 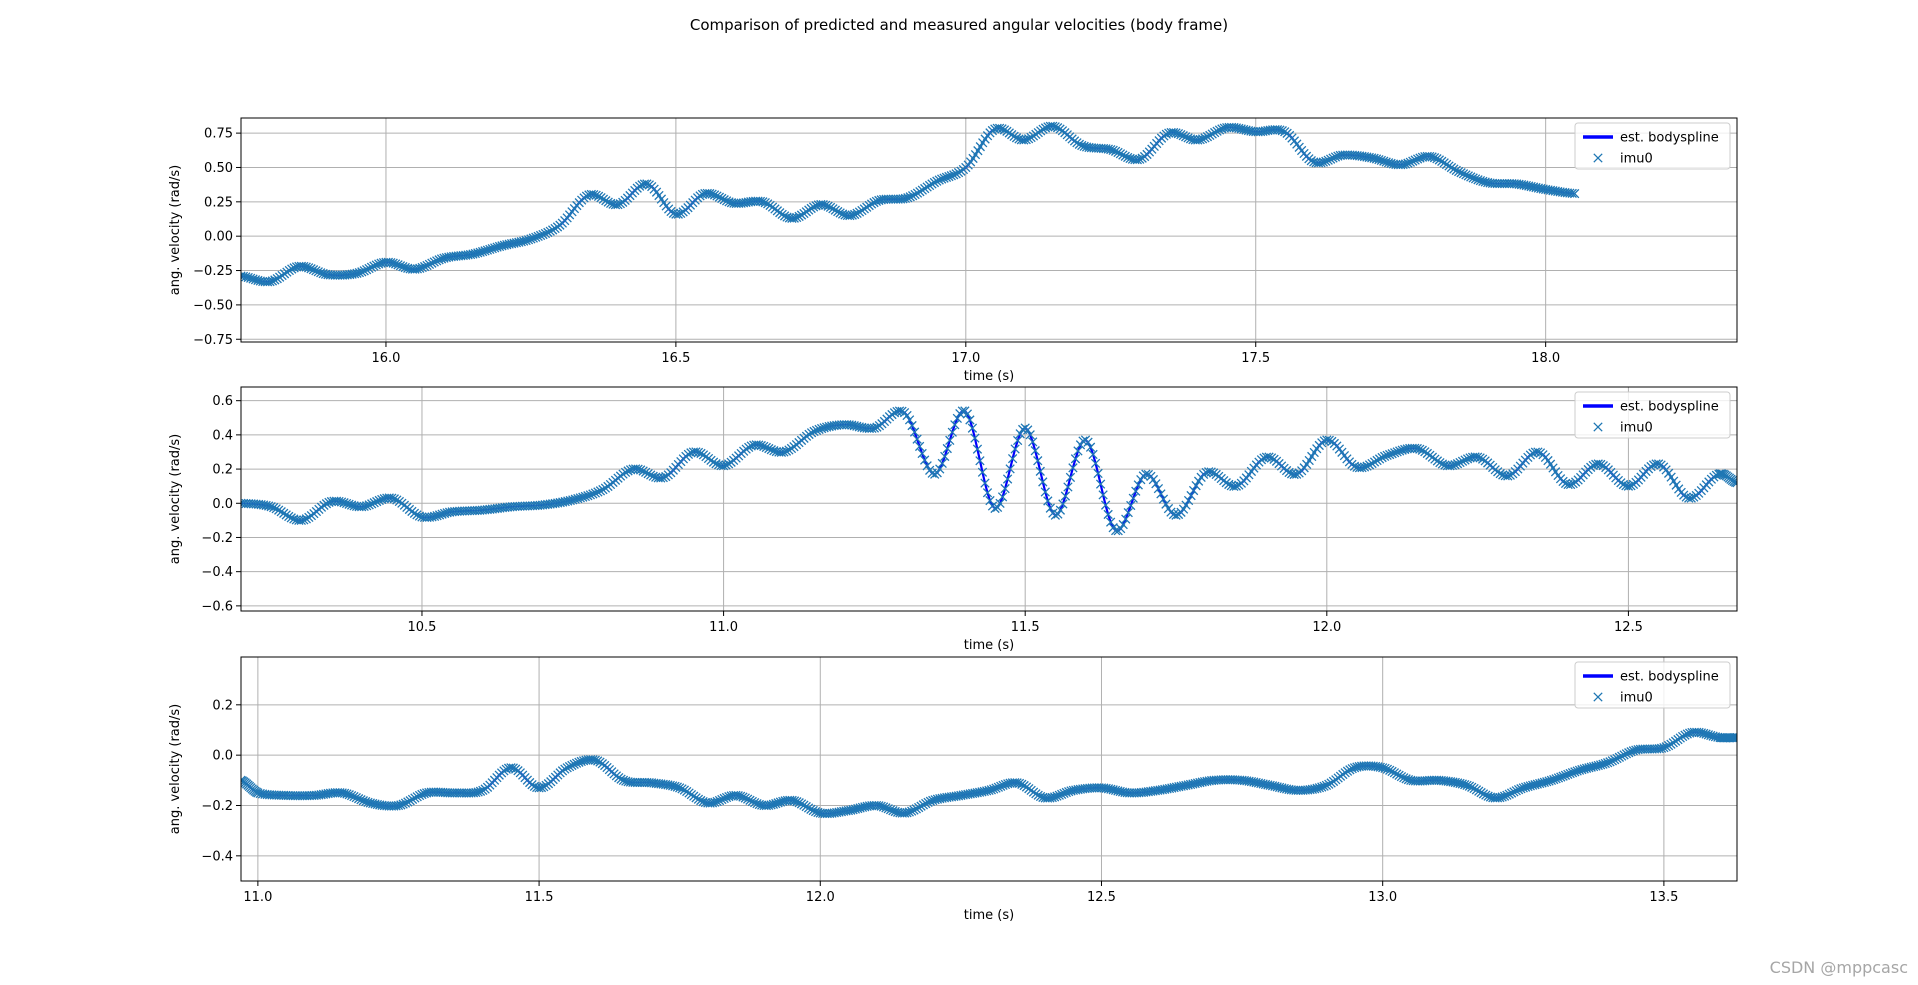 I want to click on y-tick-label: −0.4, so click(x=217, y=572).